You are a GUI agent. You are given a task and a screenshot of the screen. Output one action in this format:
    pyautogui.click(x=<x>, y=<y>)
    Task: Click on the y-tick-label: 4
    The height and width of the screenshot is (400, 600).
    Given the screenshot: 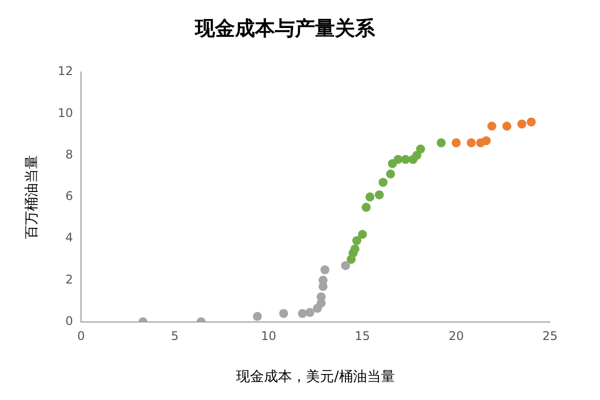 What is the action you would take?
    pyautogui.click(x=69, y=237)
    